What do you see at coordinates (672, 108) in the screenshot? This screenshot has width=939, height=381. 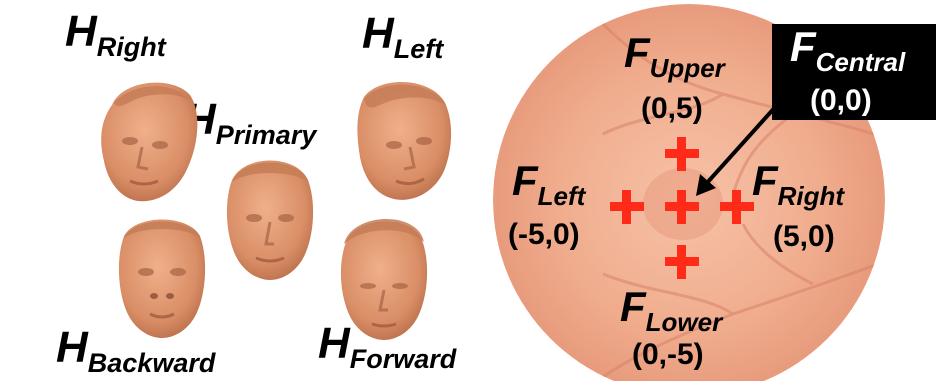 I see `coord-upper: (0,5)` at bounding box center [672, 108].